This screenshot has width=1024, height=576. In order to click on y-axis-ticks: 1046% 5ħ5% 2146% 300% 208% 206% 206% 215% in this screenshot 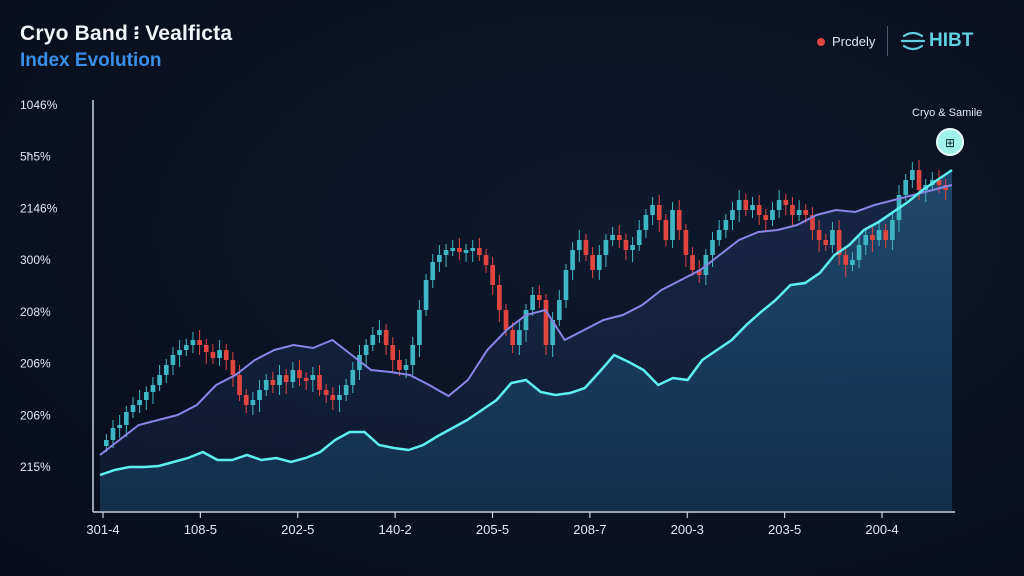, I will do `click(39, 286)`.